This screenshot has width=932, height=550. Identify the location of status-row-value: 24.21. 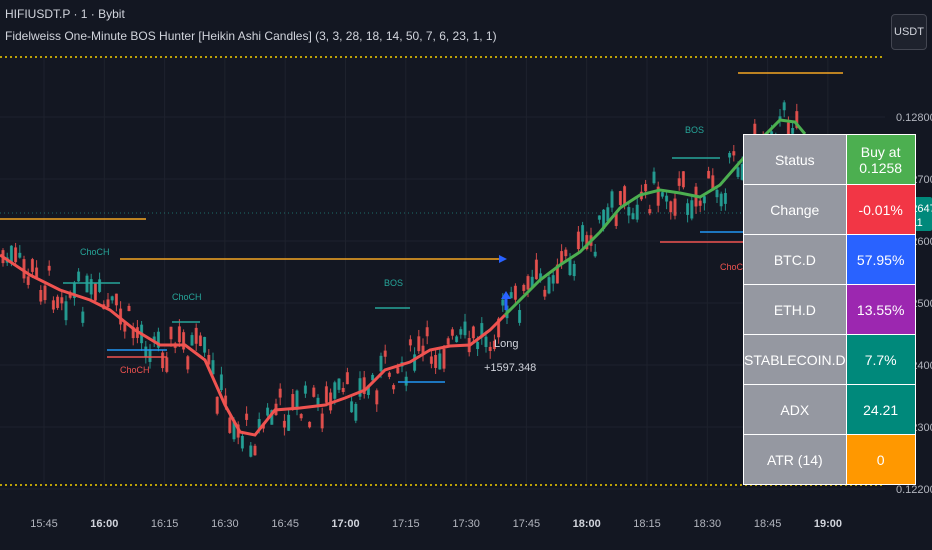
(880, 409).